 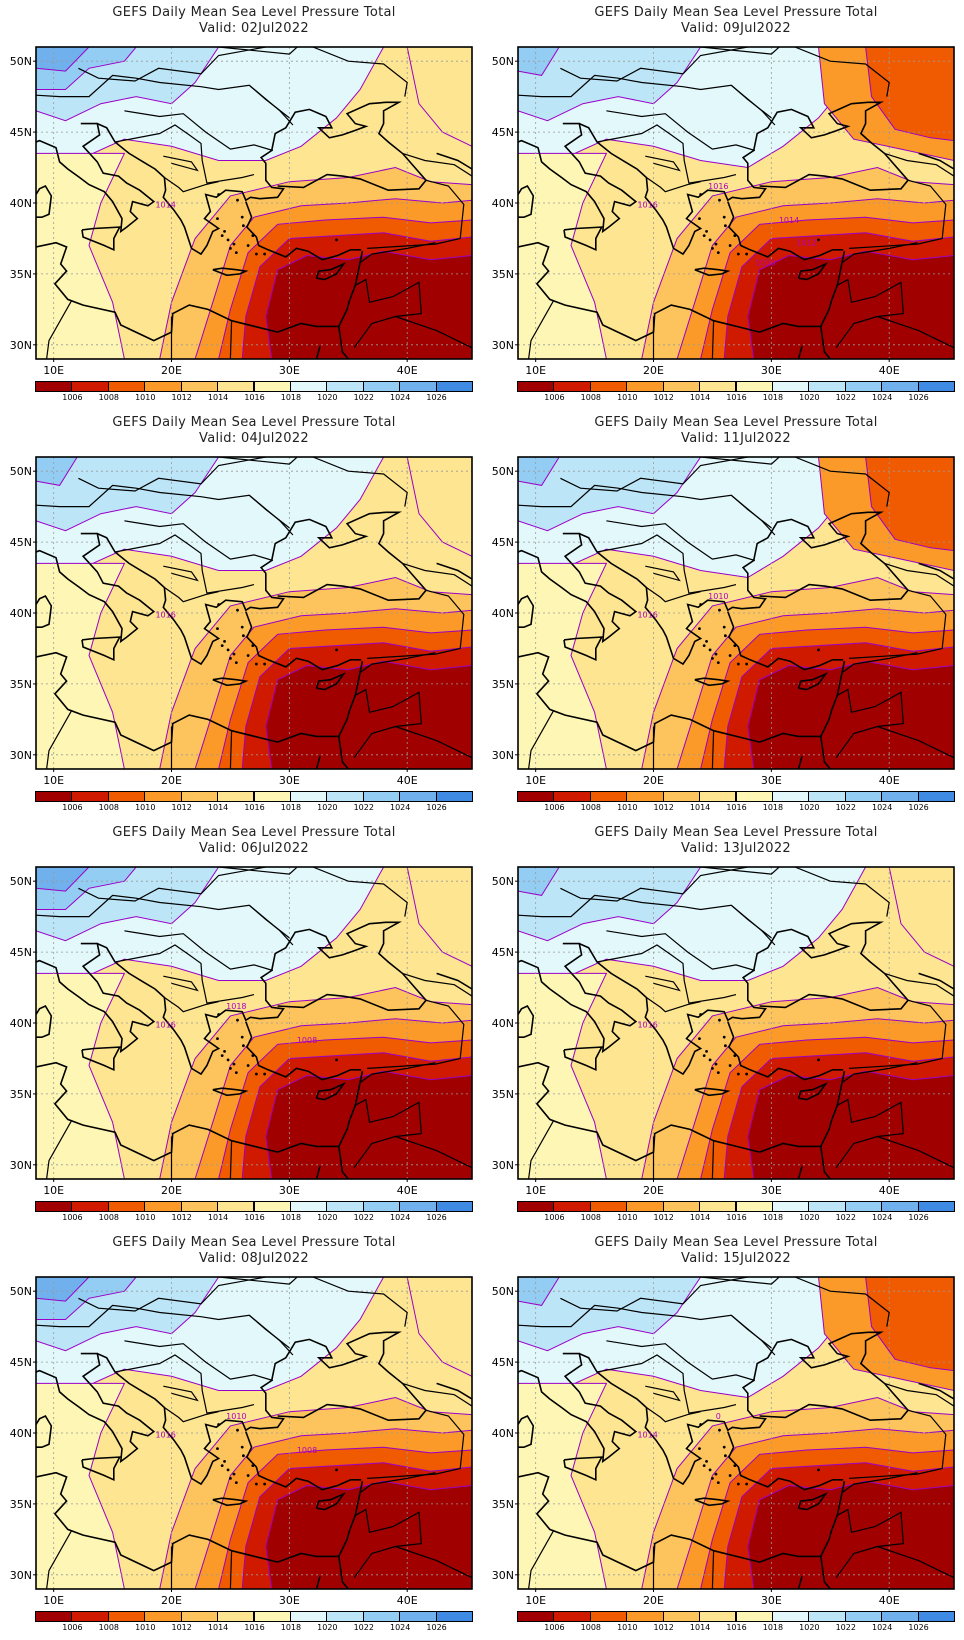 I want to click on pressure-map: 1016 50N 45N 40N 35N 30N 10E 20E 30E 40E, so click(x=241, y=621).